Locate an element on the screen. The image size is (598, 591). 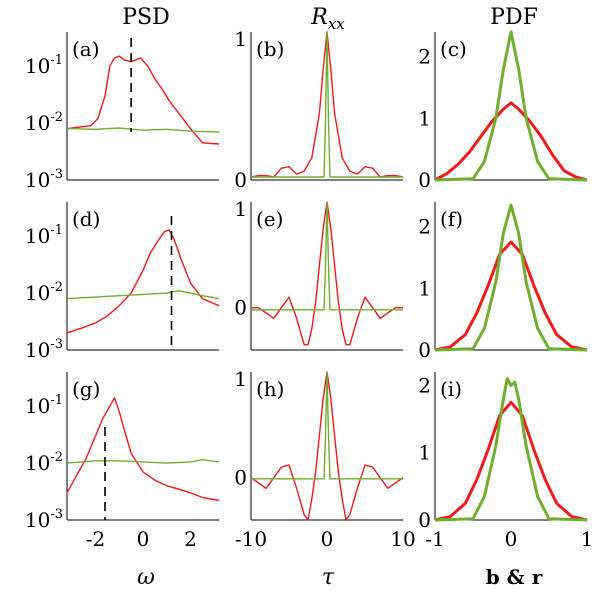
x-tick-label: -2 is located at coordinates (95, 539).